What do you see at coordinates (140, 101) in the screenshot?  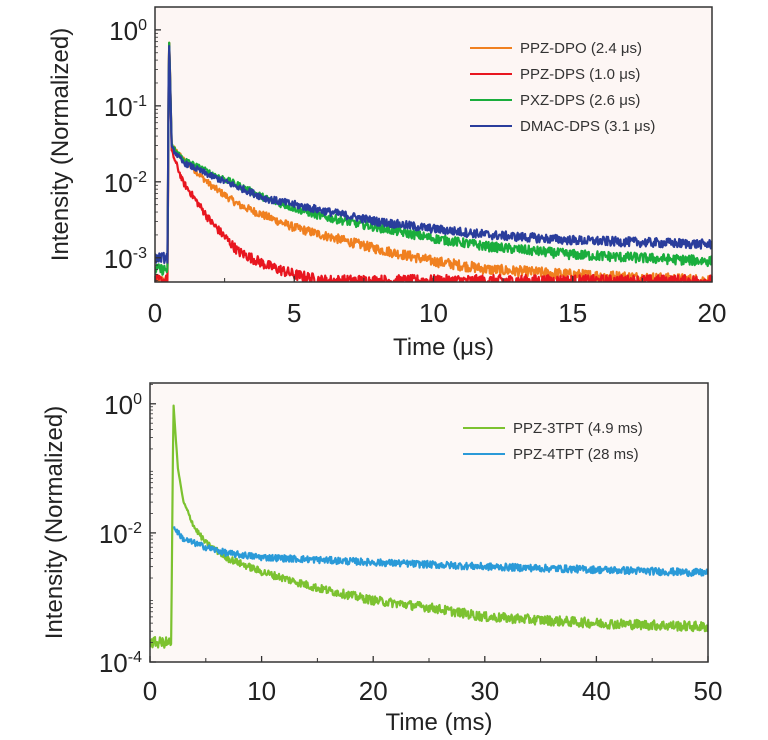 I see `y-tick-exponent: -1` at bounding box center [140, 101].